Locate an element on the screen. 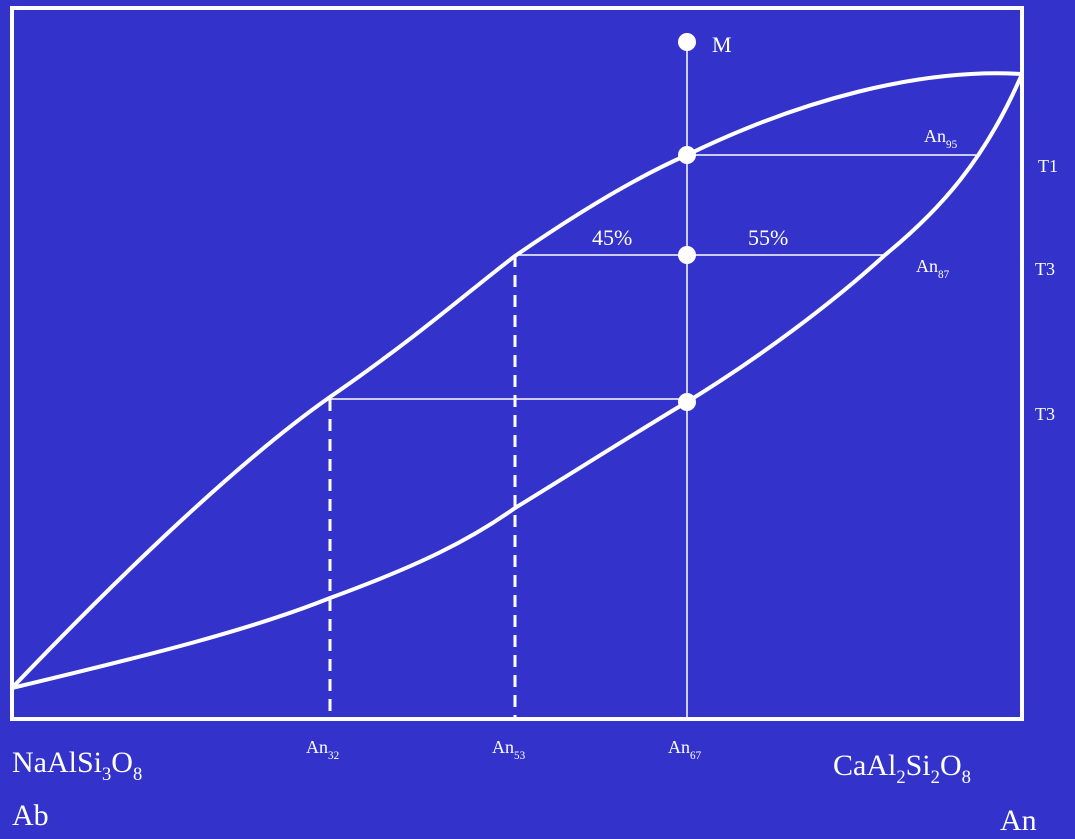  point-t1-liquid is located at coordinates (687, 155).